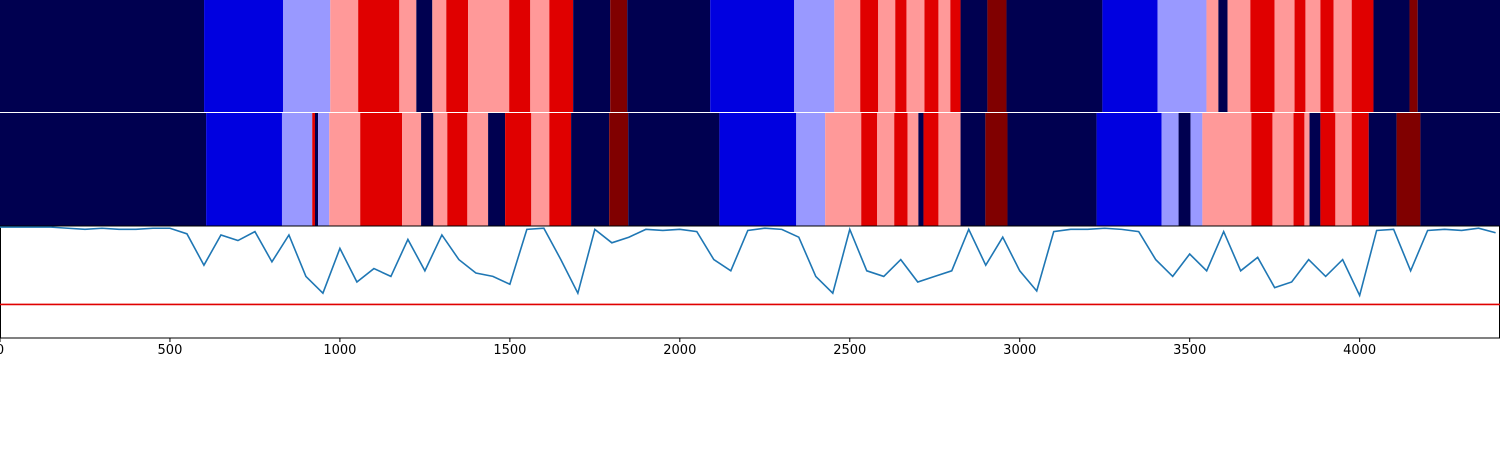 This screenshot has width=1500, height=454. I want to click on x-tick-label: 500, so click(170, 350).